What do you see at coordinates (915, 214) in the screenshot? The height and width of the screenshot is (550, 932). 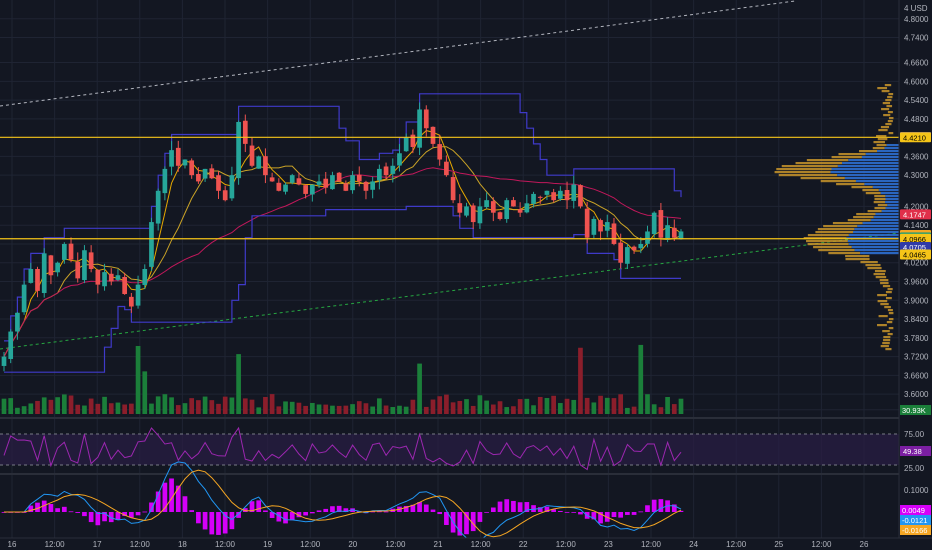 I see `price-tag: 4.1747` at bounding box center [915, 214].